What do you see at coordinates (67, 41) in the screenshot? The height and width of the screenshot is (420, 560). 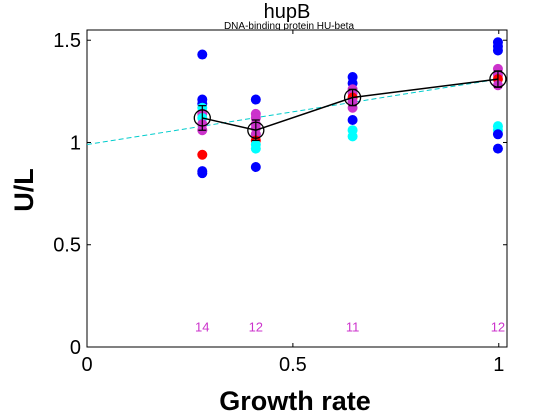 I see `y-tick-label: 1.5` at bounding box center [67, 41].